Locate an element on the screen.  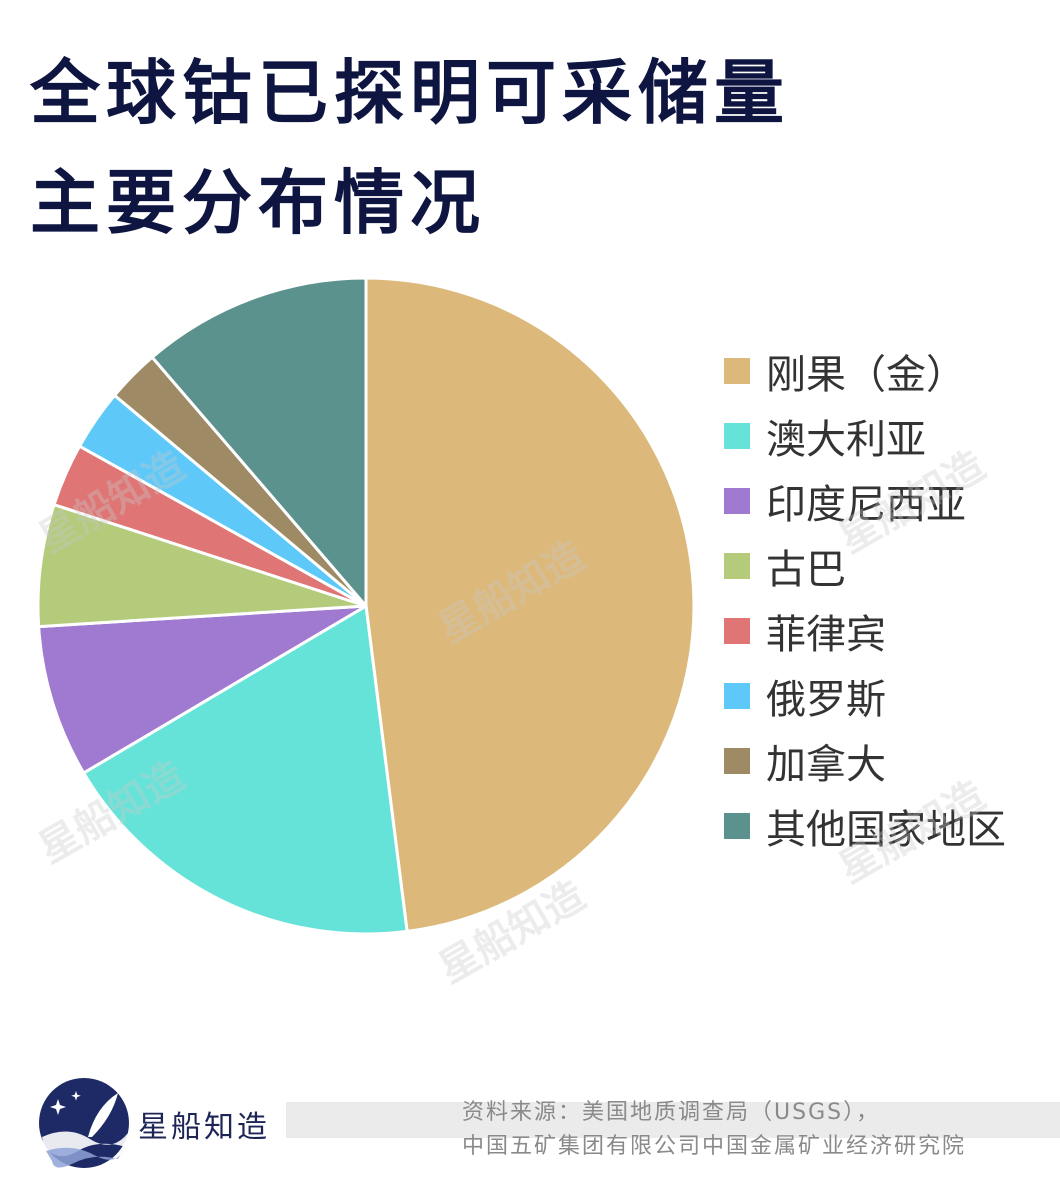
legend-item: 俄罗斯 is located at coordinates (865, 695).